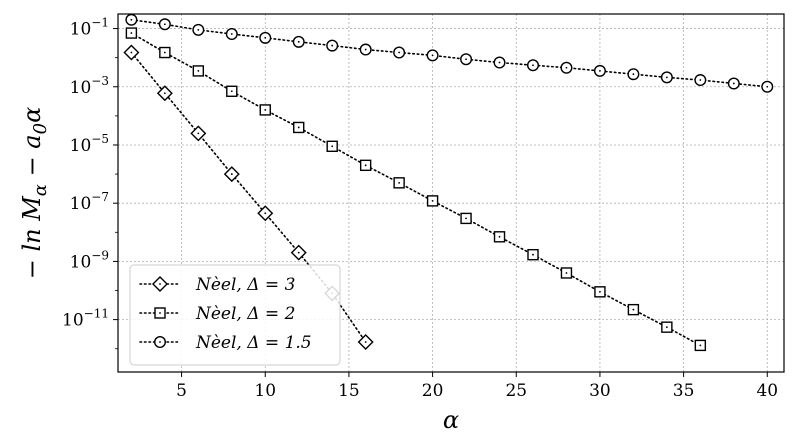 Image resolution: width=797 pixels, height=447 pixels. What do you see at coordinates (684, 391) in the screenshot?
I see `x-tick-label: 35` at bounding box center [684, 391].